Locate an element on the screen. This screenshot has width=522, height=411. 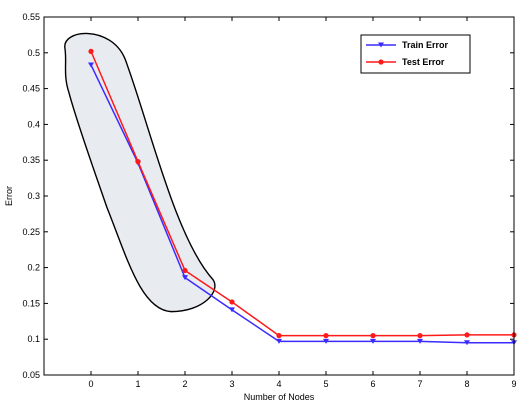
x-tick-label: 2 is located at coordinates (184, 384).